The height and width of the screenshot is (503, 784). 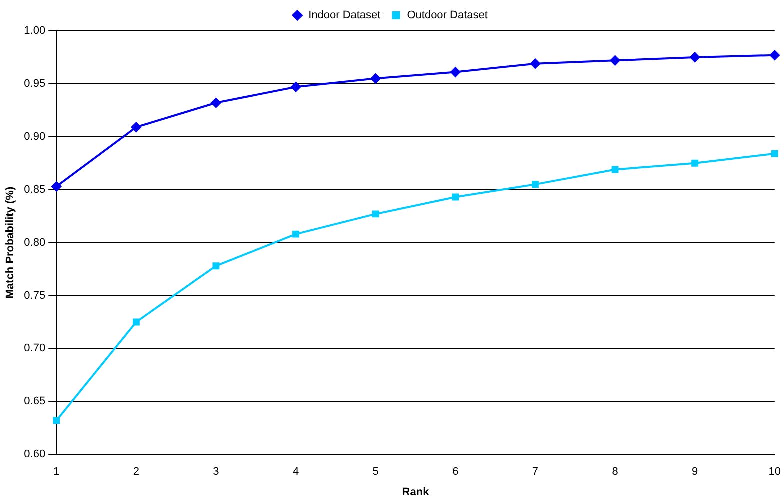 What do you see at coordinates (35, 190) in the screenshot?
I see `y-tick-label: 0.85` at bounding box center [35, 190].